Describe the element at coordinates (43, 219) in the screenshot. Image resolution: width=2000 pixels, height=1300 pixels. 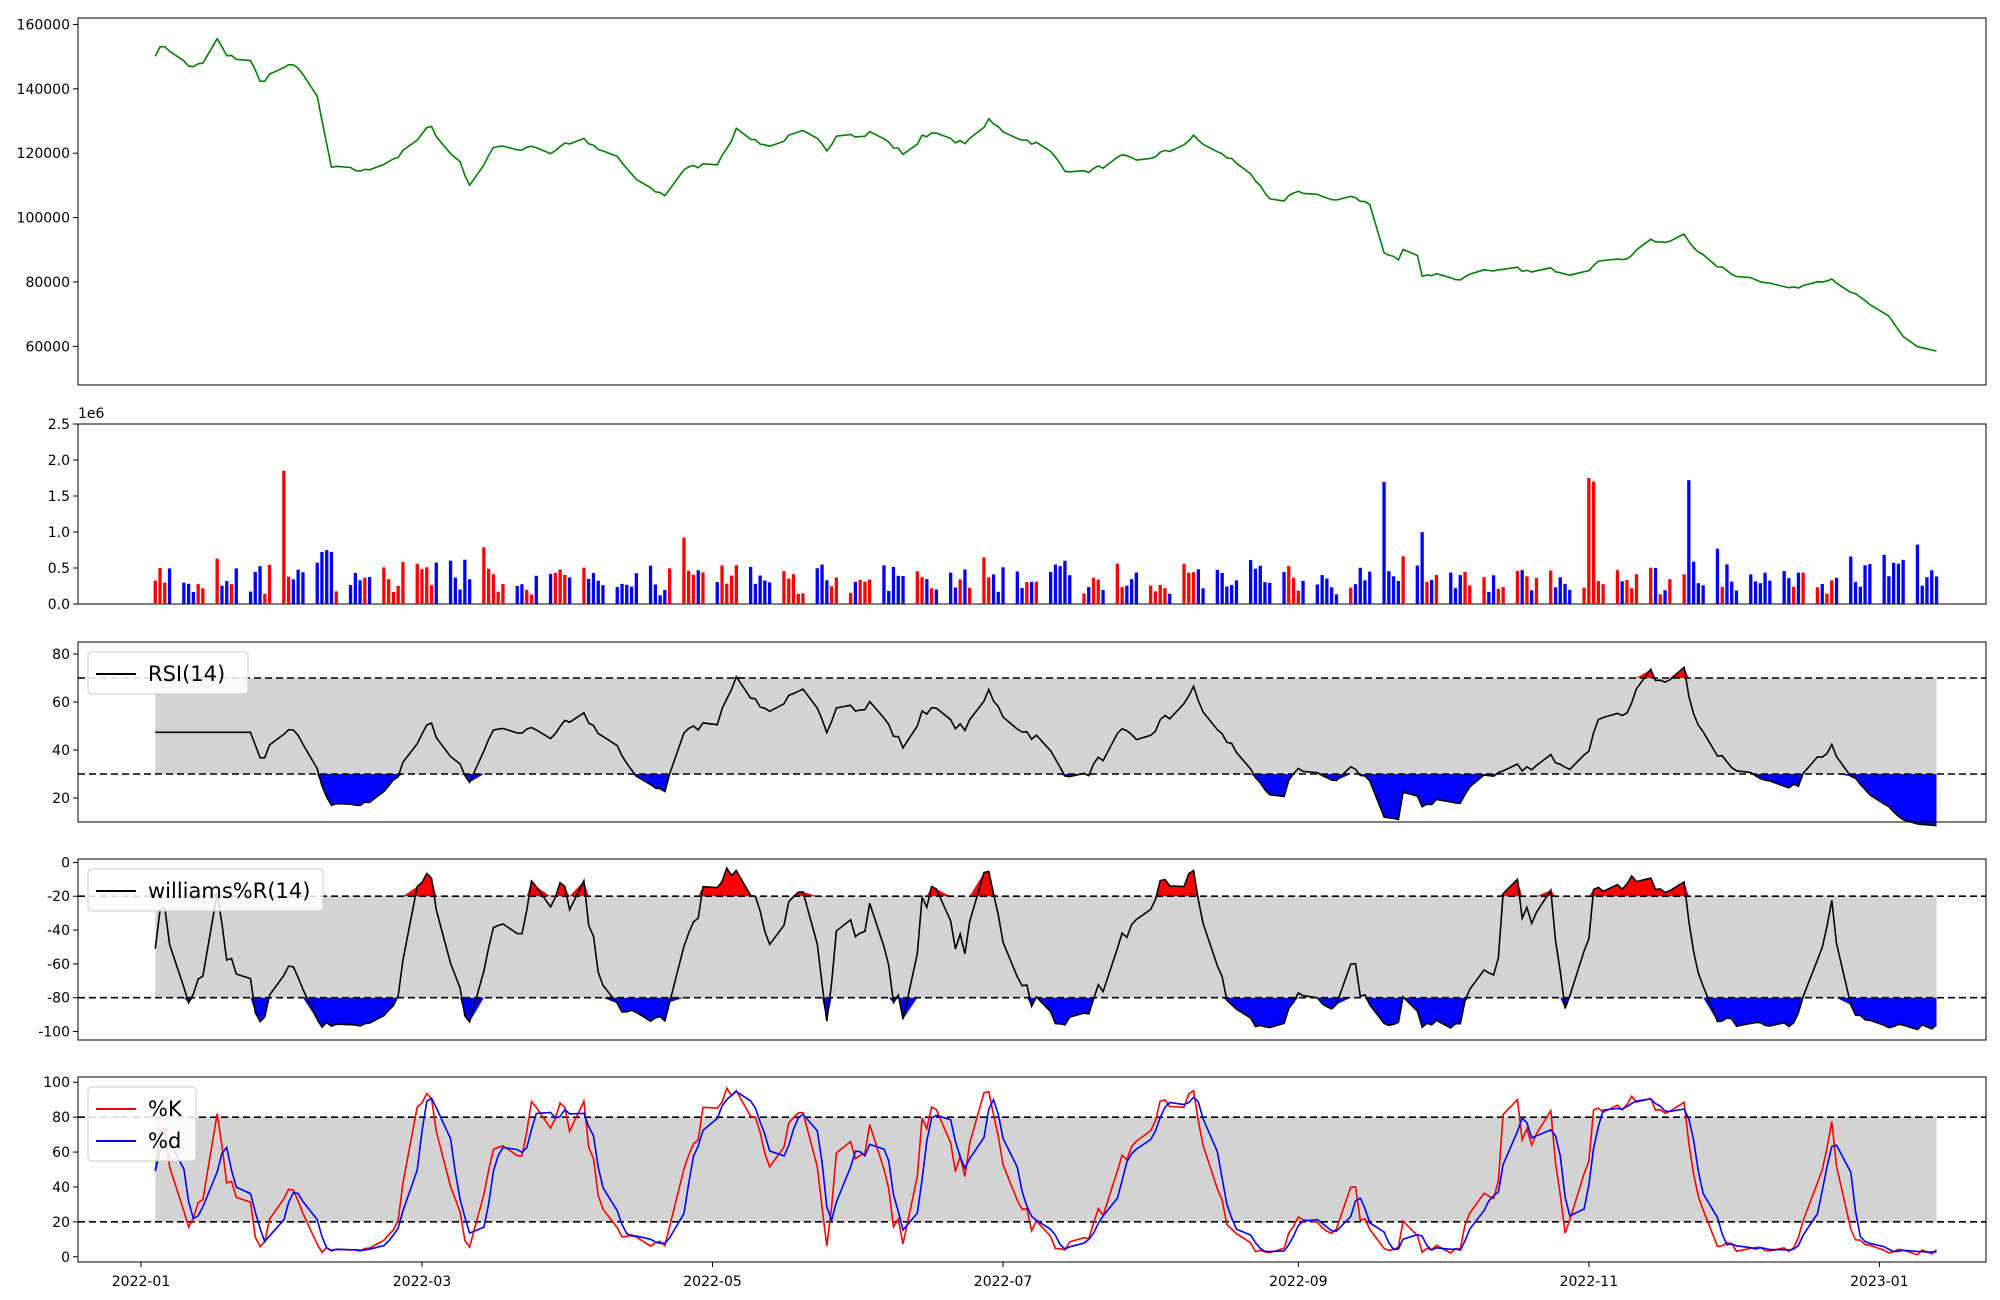
I see `y-tick-label: 100000` at that location.